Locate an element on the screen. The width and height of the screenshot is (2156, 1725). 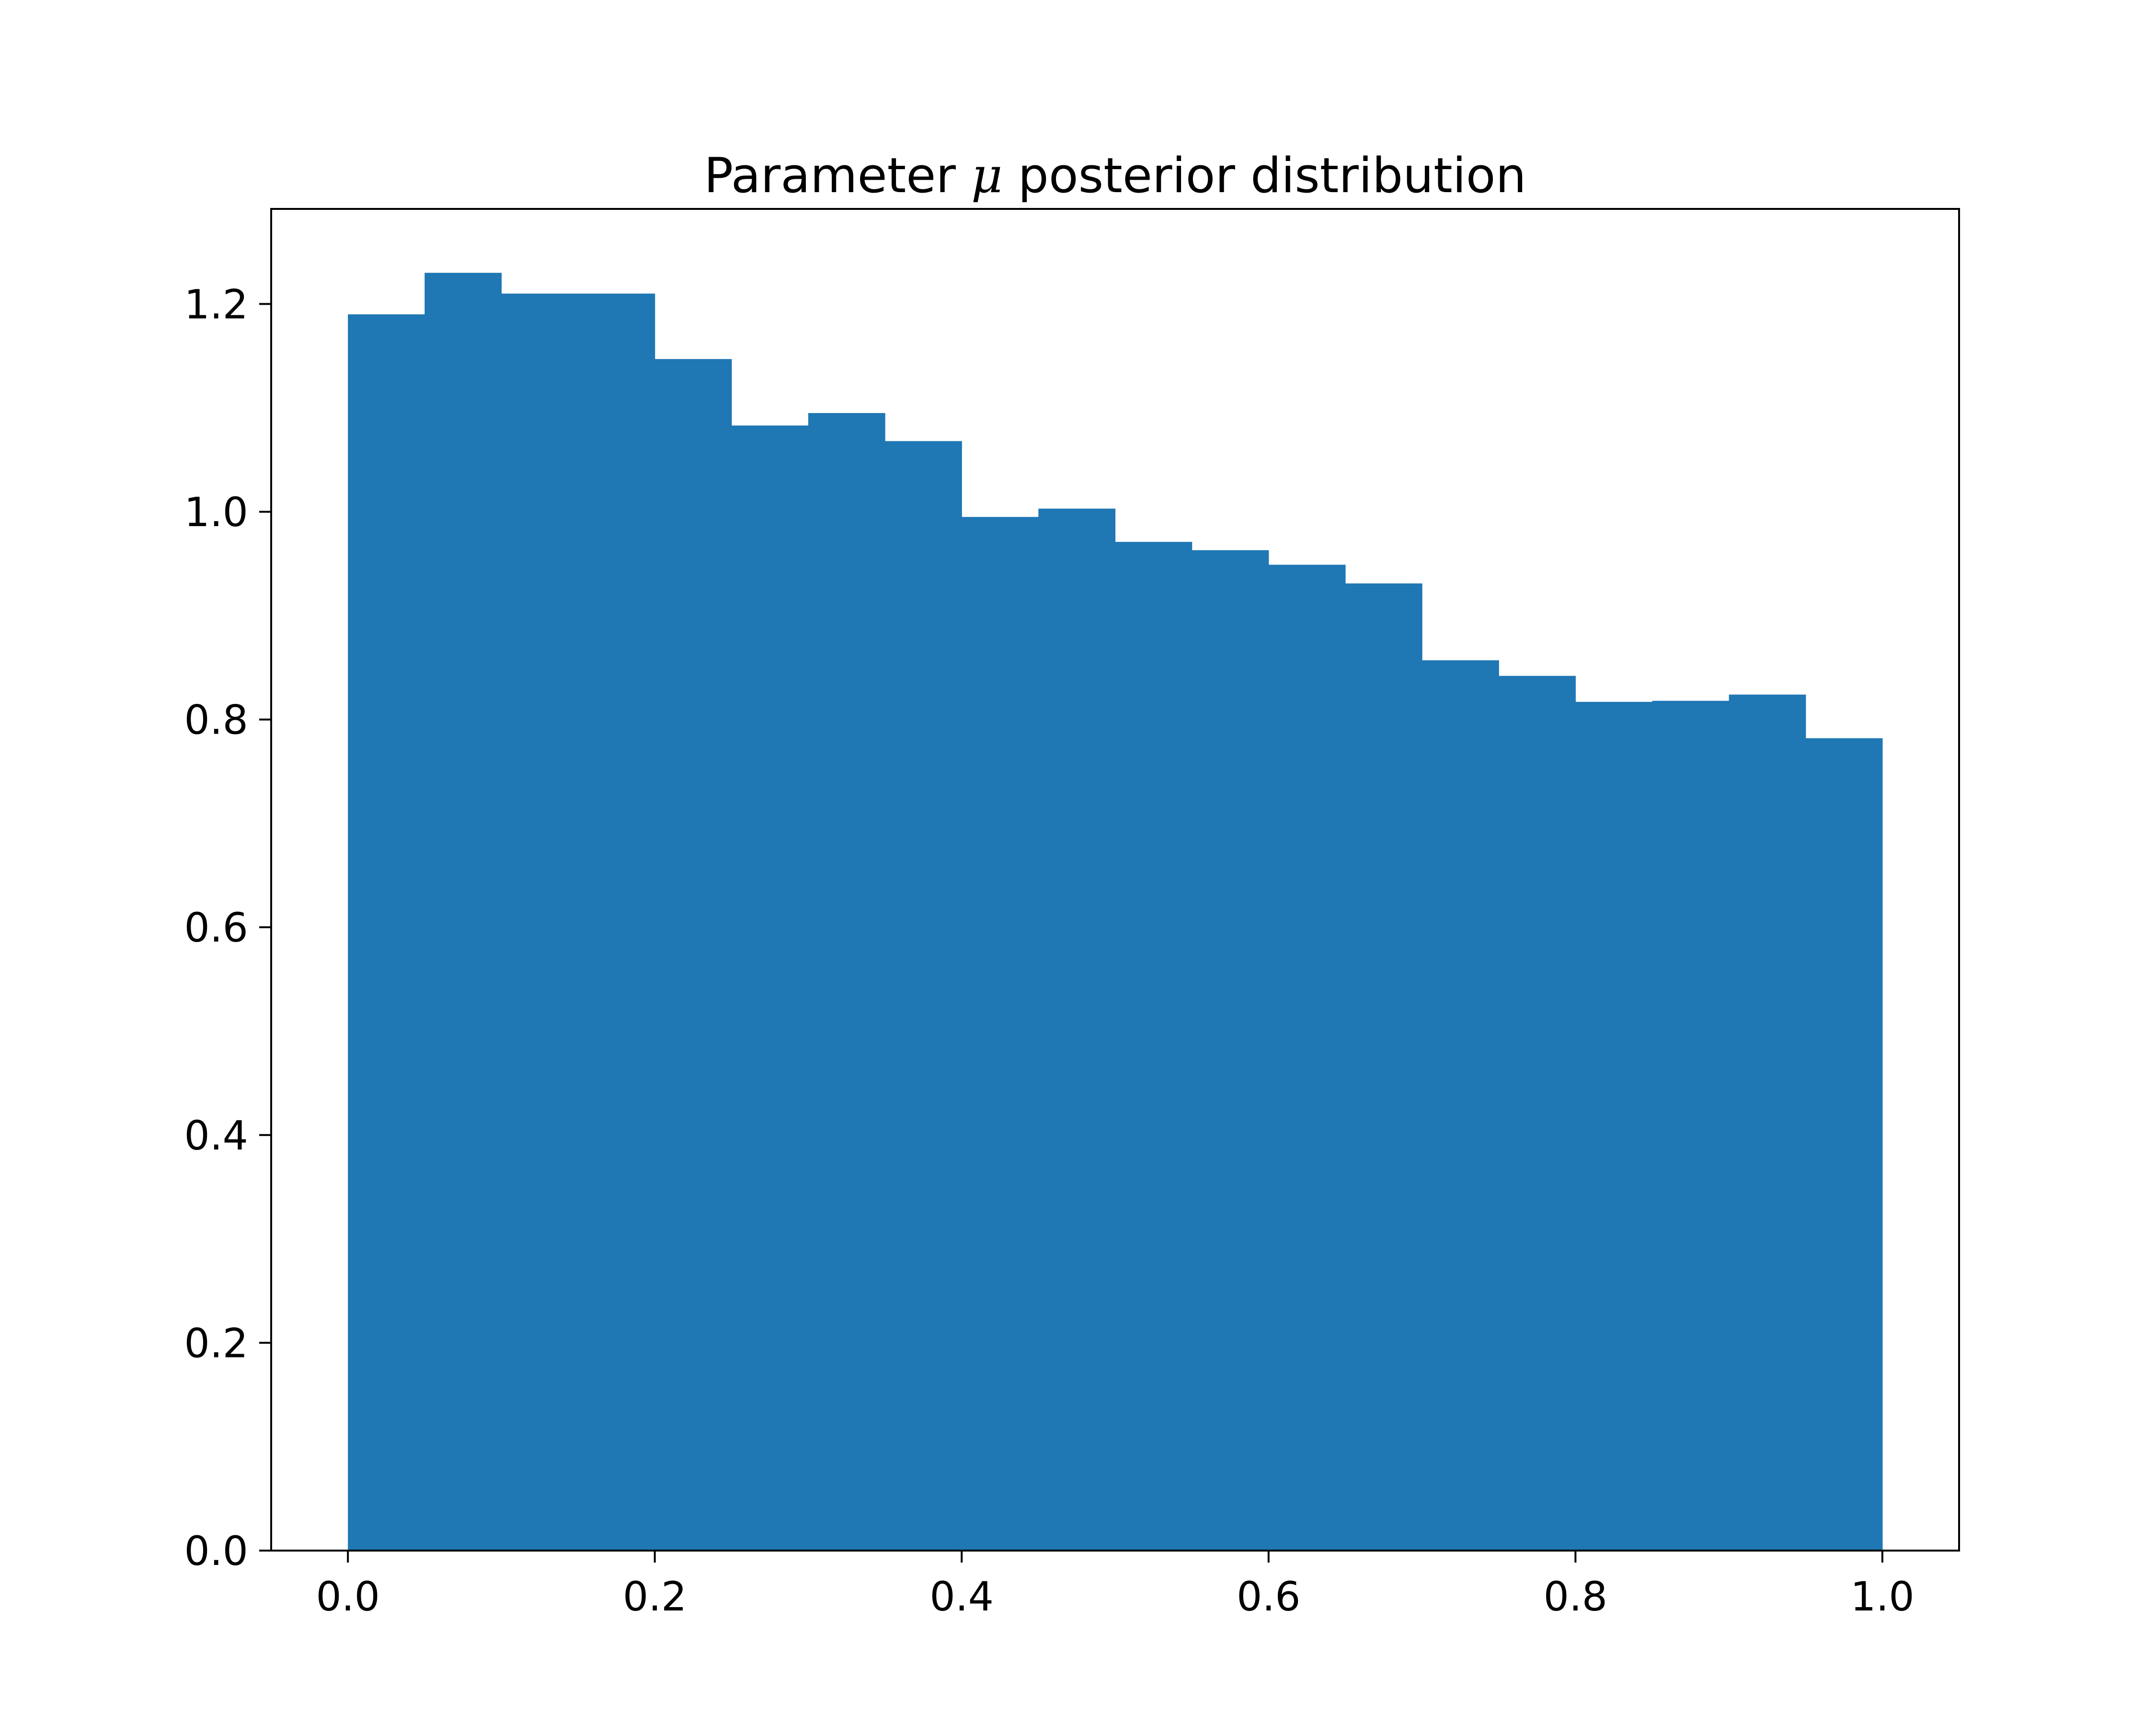
y-tick-label: 0.2 is located at coordinates (216, 1343).